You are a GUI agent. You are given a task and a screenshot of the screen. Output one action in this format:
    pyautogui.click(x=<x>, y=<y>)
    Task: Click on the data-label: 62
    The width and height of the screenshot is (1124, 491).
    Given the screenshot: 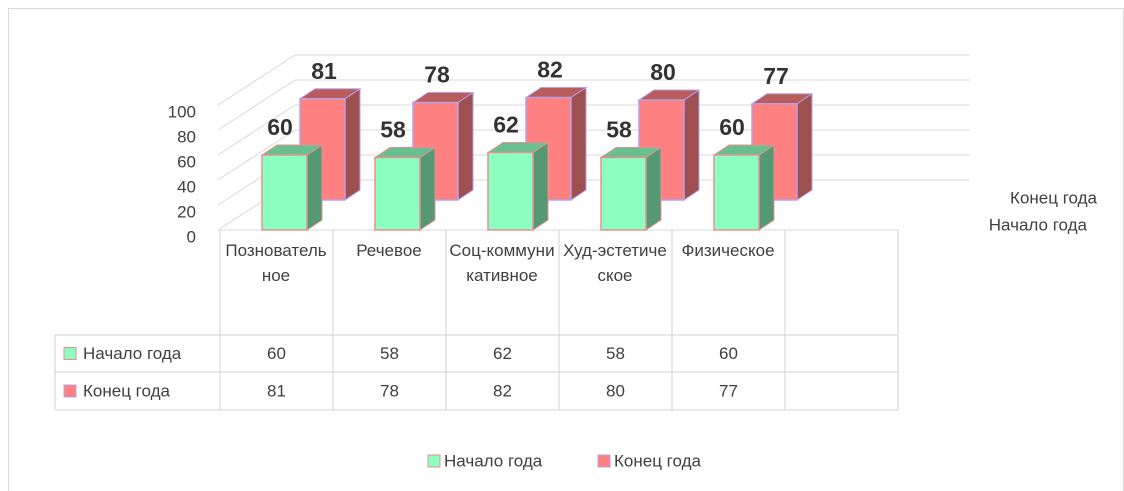 What is the action you would take?
    pyautogui.click(x=506, y=125)
    